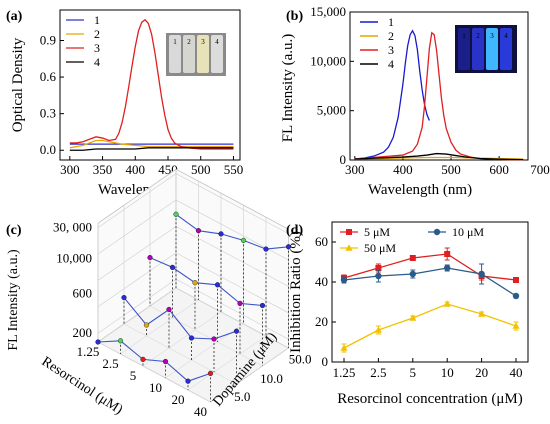 This screenshot has width=550, height=424. Describe the element at coordinates (48, 39) in the screenshot. I see `y-tick-label: 0.9` at that location.